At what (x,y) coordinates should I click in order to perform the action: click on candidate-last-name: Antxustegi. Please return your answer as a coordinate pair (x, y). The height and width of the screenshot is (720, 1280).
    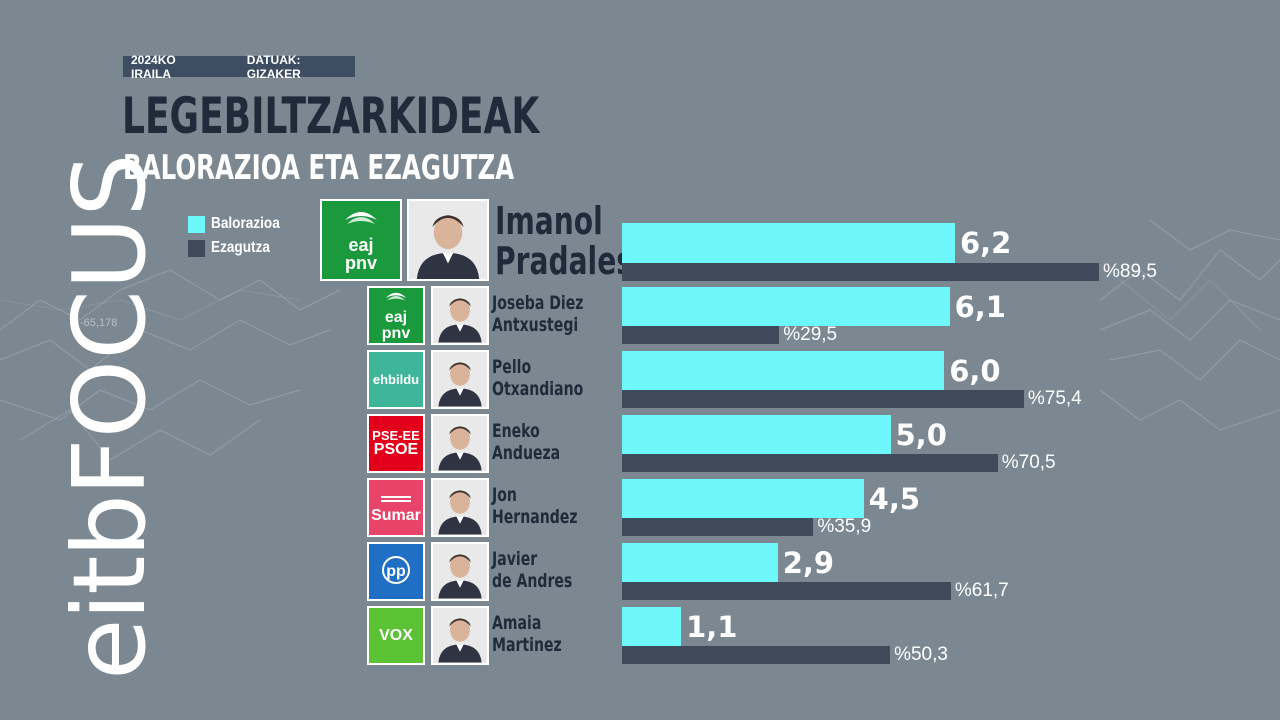
    Looking at the image, I should click on (535, 325).